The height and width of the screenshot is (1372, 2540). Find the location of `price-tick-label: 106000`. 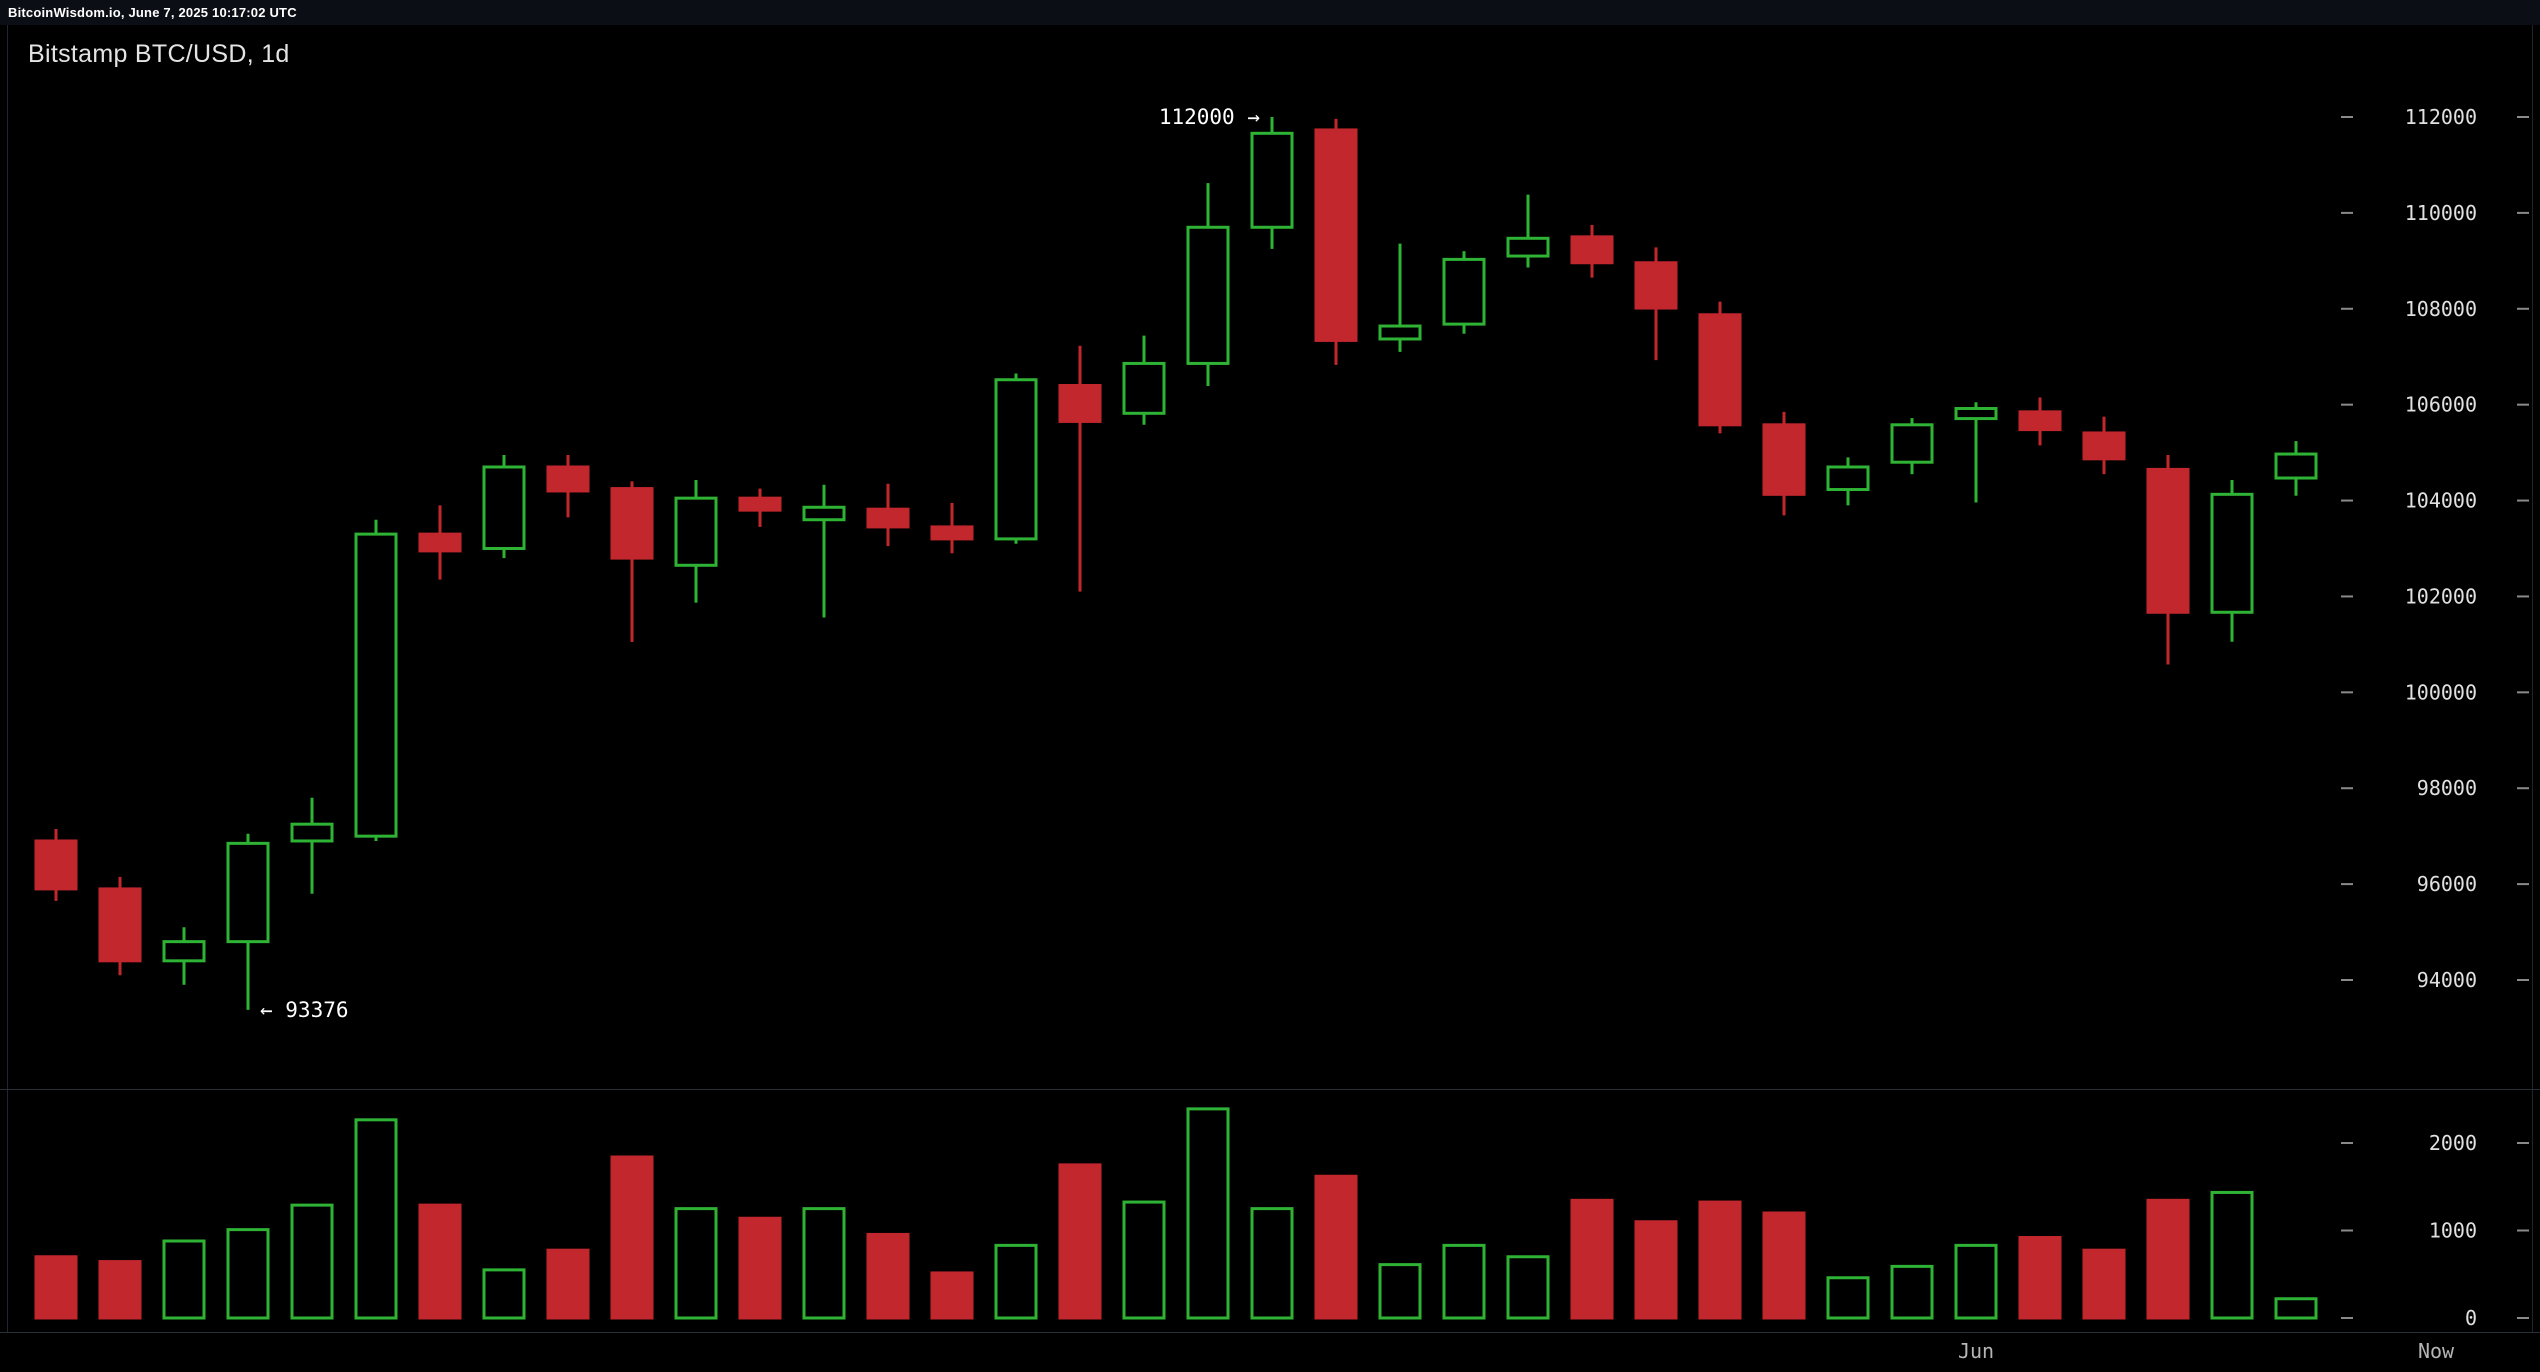

price-tick-label: 106000 is located at coordinates (2441, 405).